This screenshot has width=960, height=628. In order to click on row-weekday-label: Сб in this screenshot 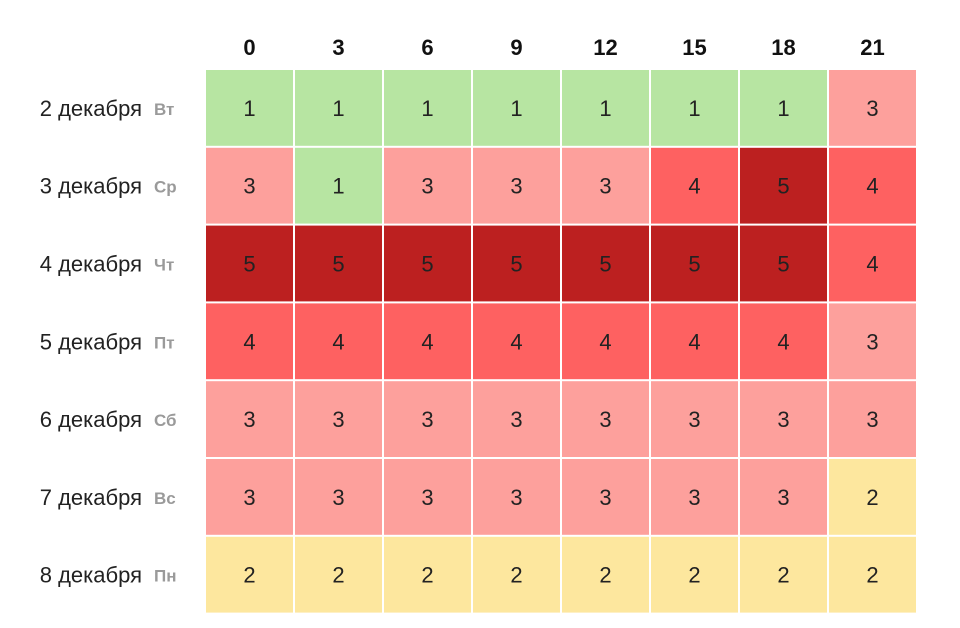, I will do `click(165, 420)`.